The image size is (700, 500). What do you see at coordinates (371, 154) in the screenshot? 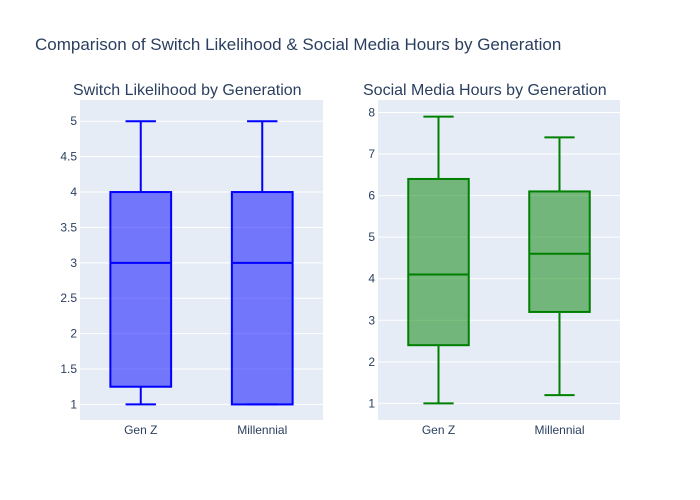
I see `y-tick-label: 7` at bounding box center [371, 154].